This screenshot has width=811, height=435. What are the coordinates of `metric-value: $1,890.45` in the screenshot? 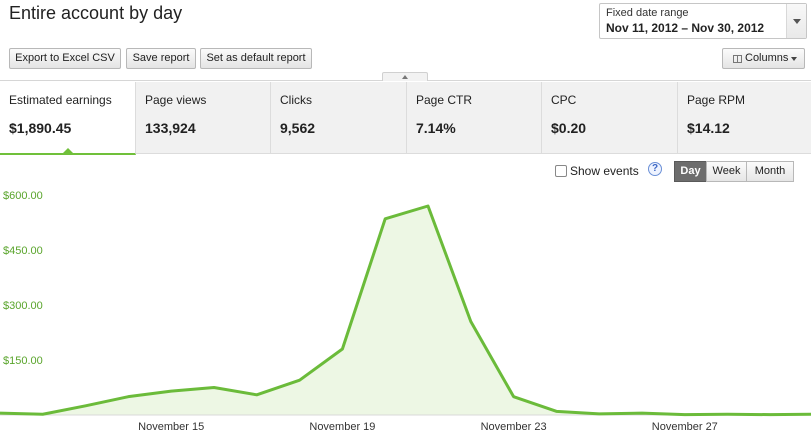 It's located at (40, 128).